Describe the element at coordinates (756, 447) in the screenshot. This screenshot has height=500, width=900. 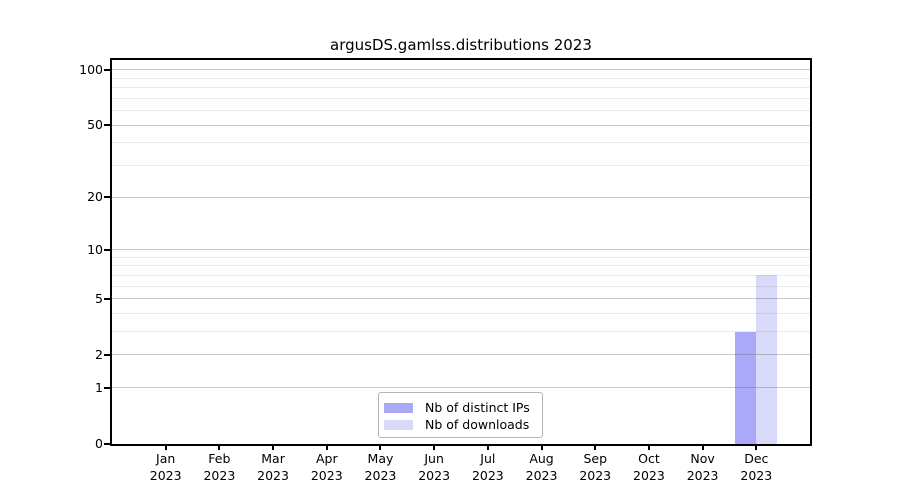
I see `x-tick-mark-dec` at that location.